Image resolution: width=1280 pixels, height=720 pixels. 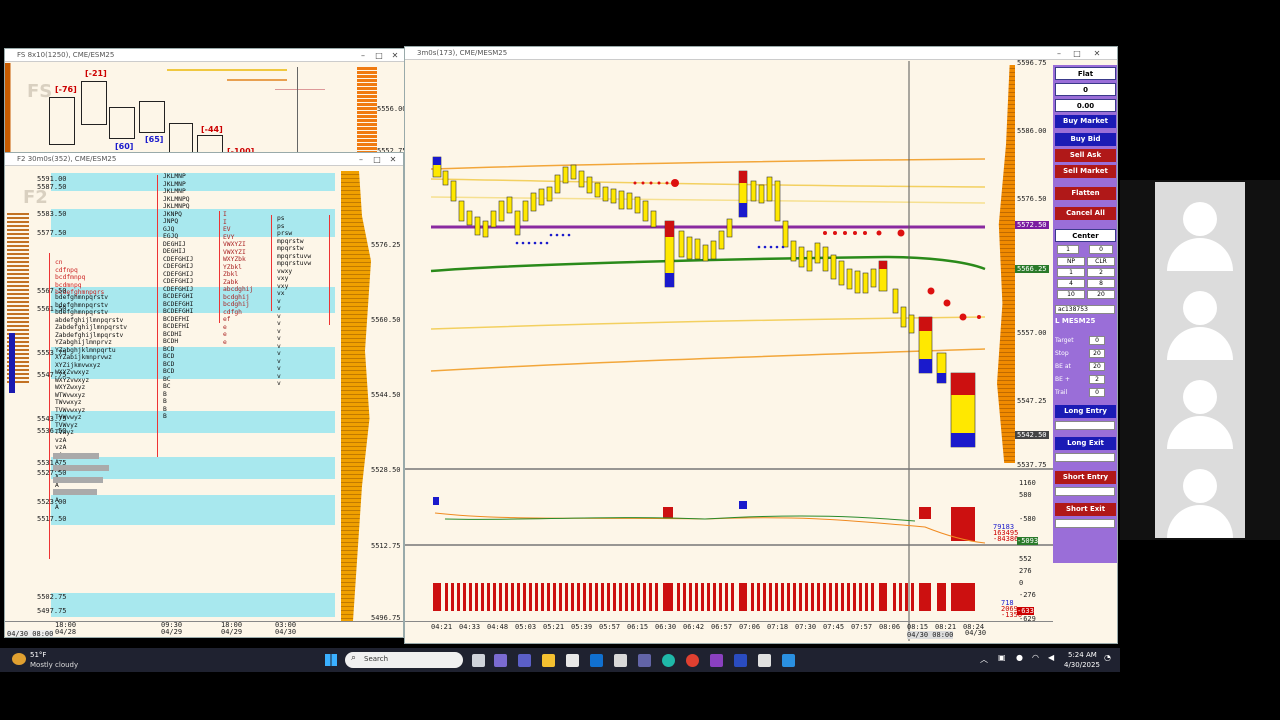 What do you see at coordinates (1085, 235) in the screenshot?
I see `center-button: Center` at bounding box center [1085, 235].